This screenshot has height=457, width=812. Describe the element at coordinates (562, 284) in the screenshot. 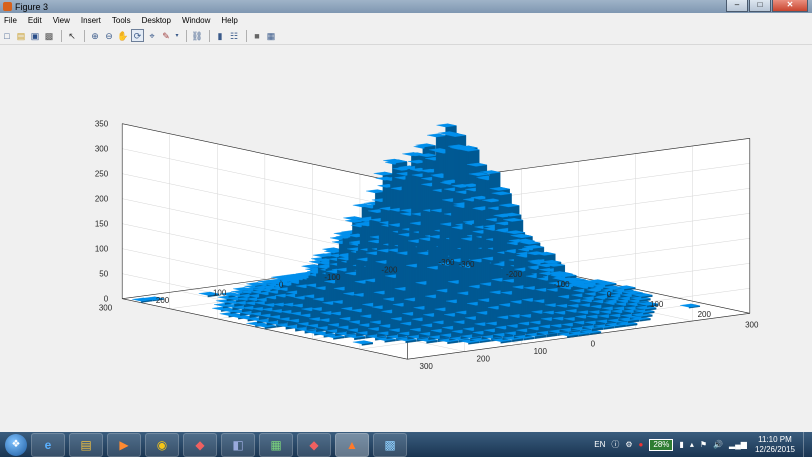

I see `x-tick-label: -100` at that location.